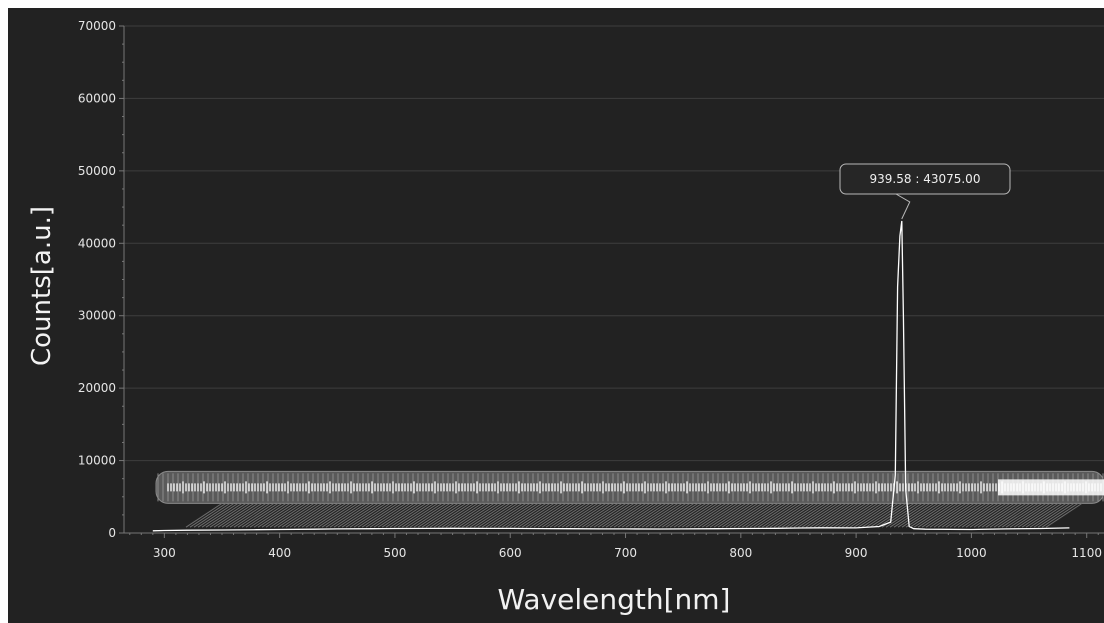 This screenshot has width=1104, height=623. Describe the element at coordinates (629, 499) in the screenshot. I see `overlapping-point-labels` at that location.